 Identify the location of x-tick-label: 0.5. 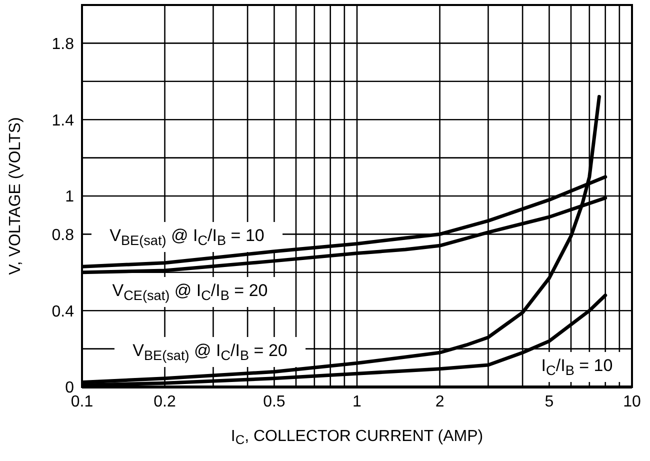
(274, 401).